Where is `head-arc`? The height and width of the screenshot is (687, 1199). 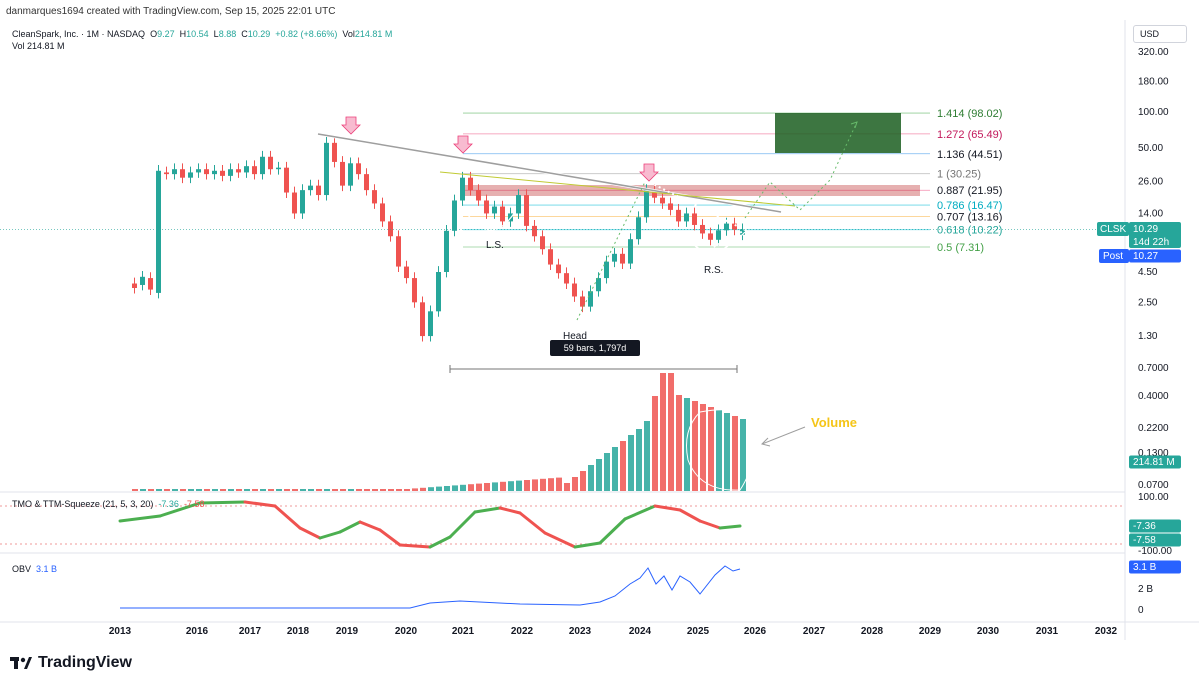
head-arc is located at coordinates (575, 312).